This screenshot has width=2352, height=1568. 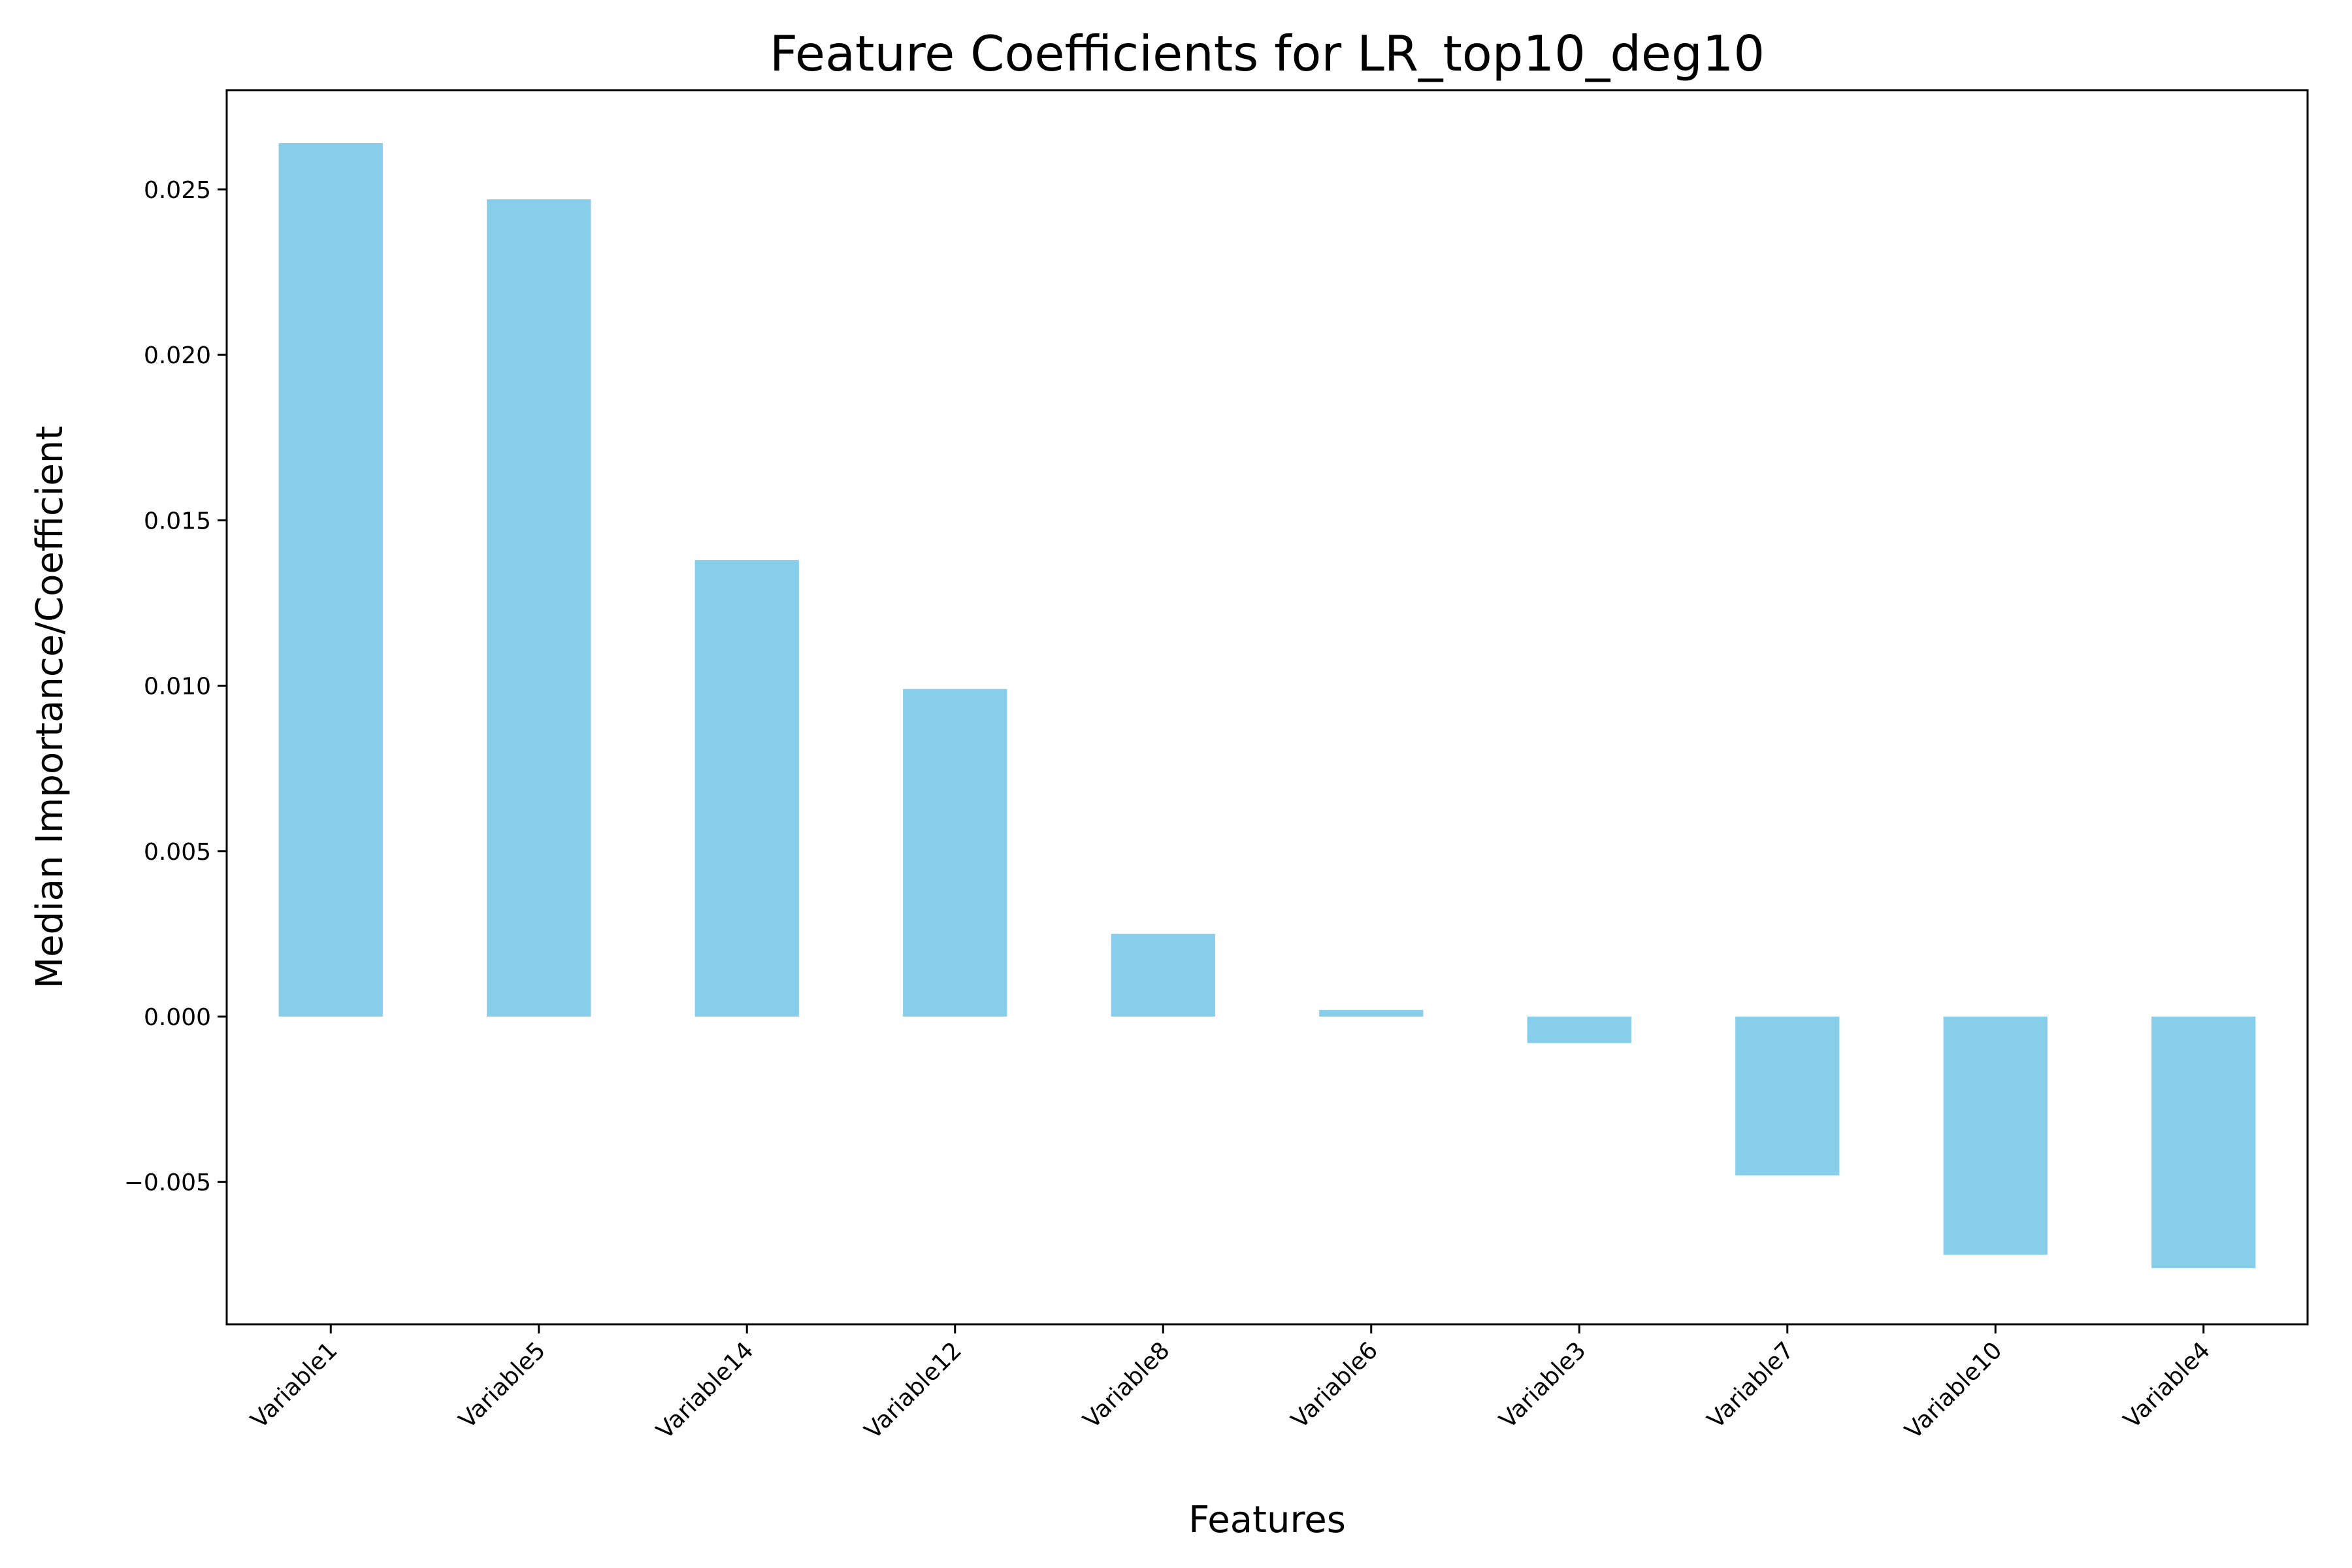 I want to click on chart-title: Feature Coefficients for LR_top10_deg10, so click(x=1267, y=53).